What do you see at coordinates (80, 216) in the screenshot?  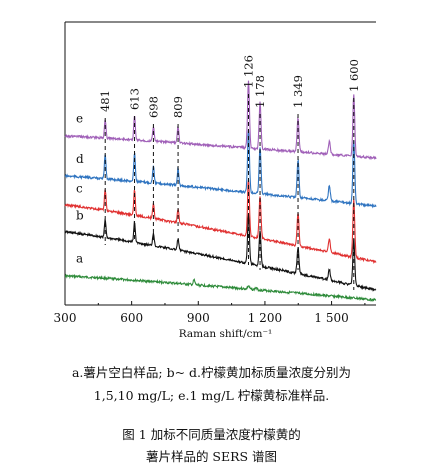 I see `series-label-b: b` at bounding box center [80, 216].